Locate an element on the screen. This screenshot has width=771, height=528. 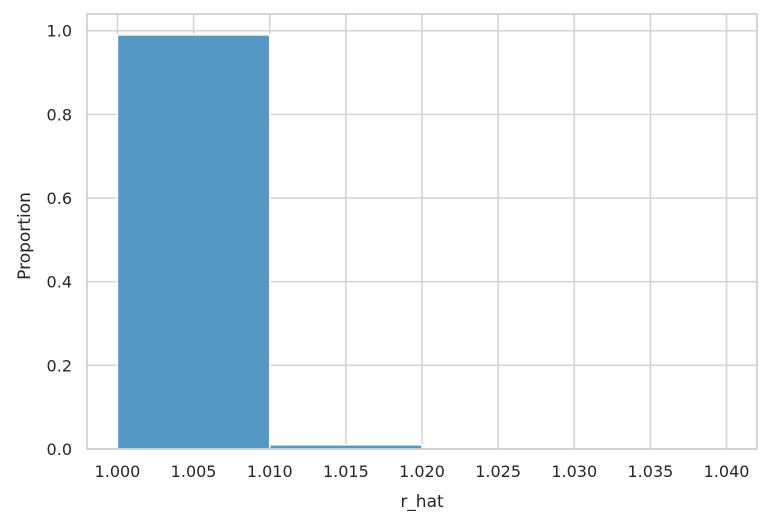
y-tick-label: 0.0 is located at coordinates (59, 449).